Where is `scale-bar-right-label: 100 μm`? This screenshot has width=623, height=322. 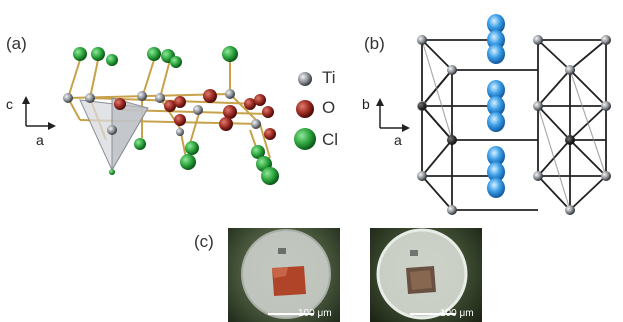
scale-bar-right-label: 100 μm is located at coordinates (457, 313).